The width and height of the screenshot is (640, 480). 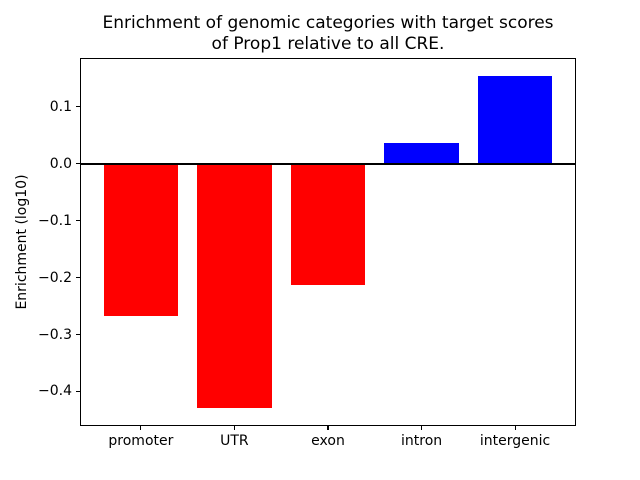 What do you see at coordinates (234, 286) in the screenshot?
I see `bar-UTR` at bounding box center [234, 286].